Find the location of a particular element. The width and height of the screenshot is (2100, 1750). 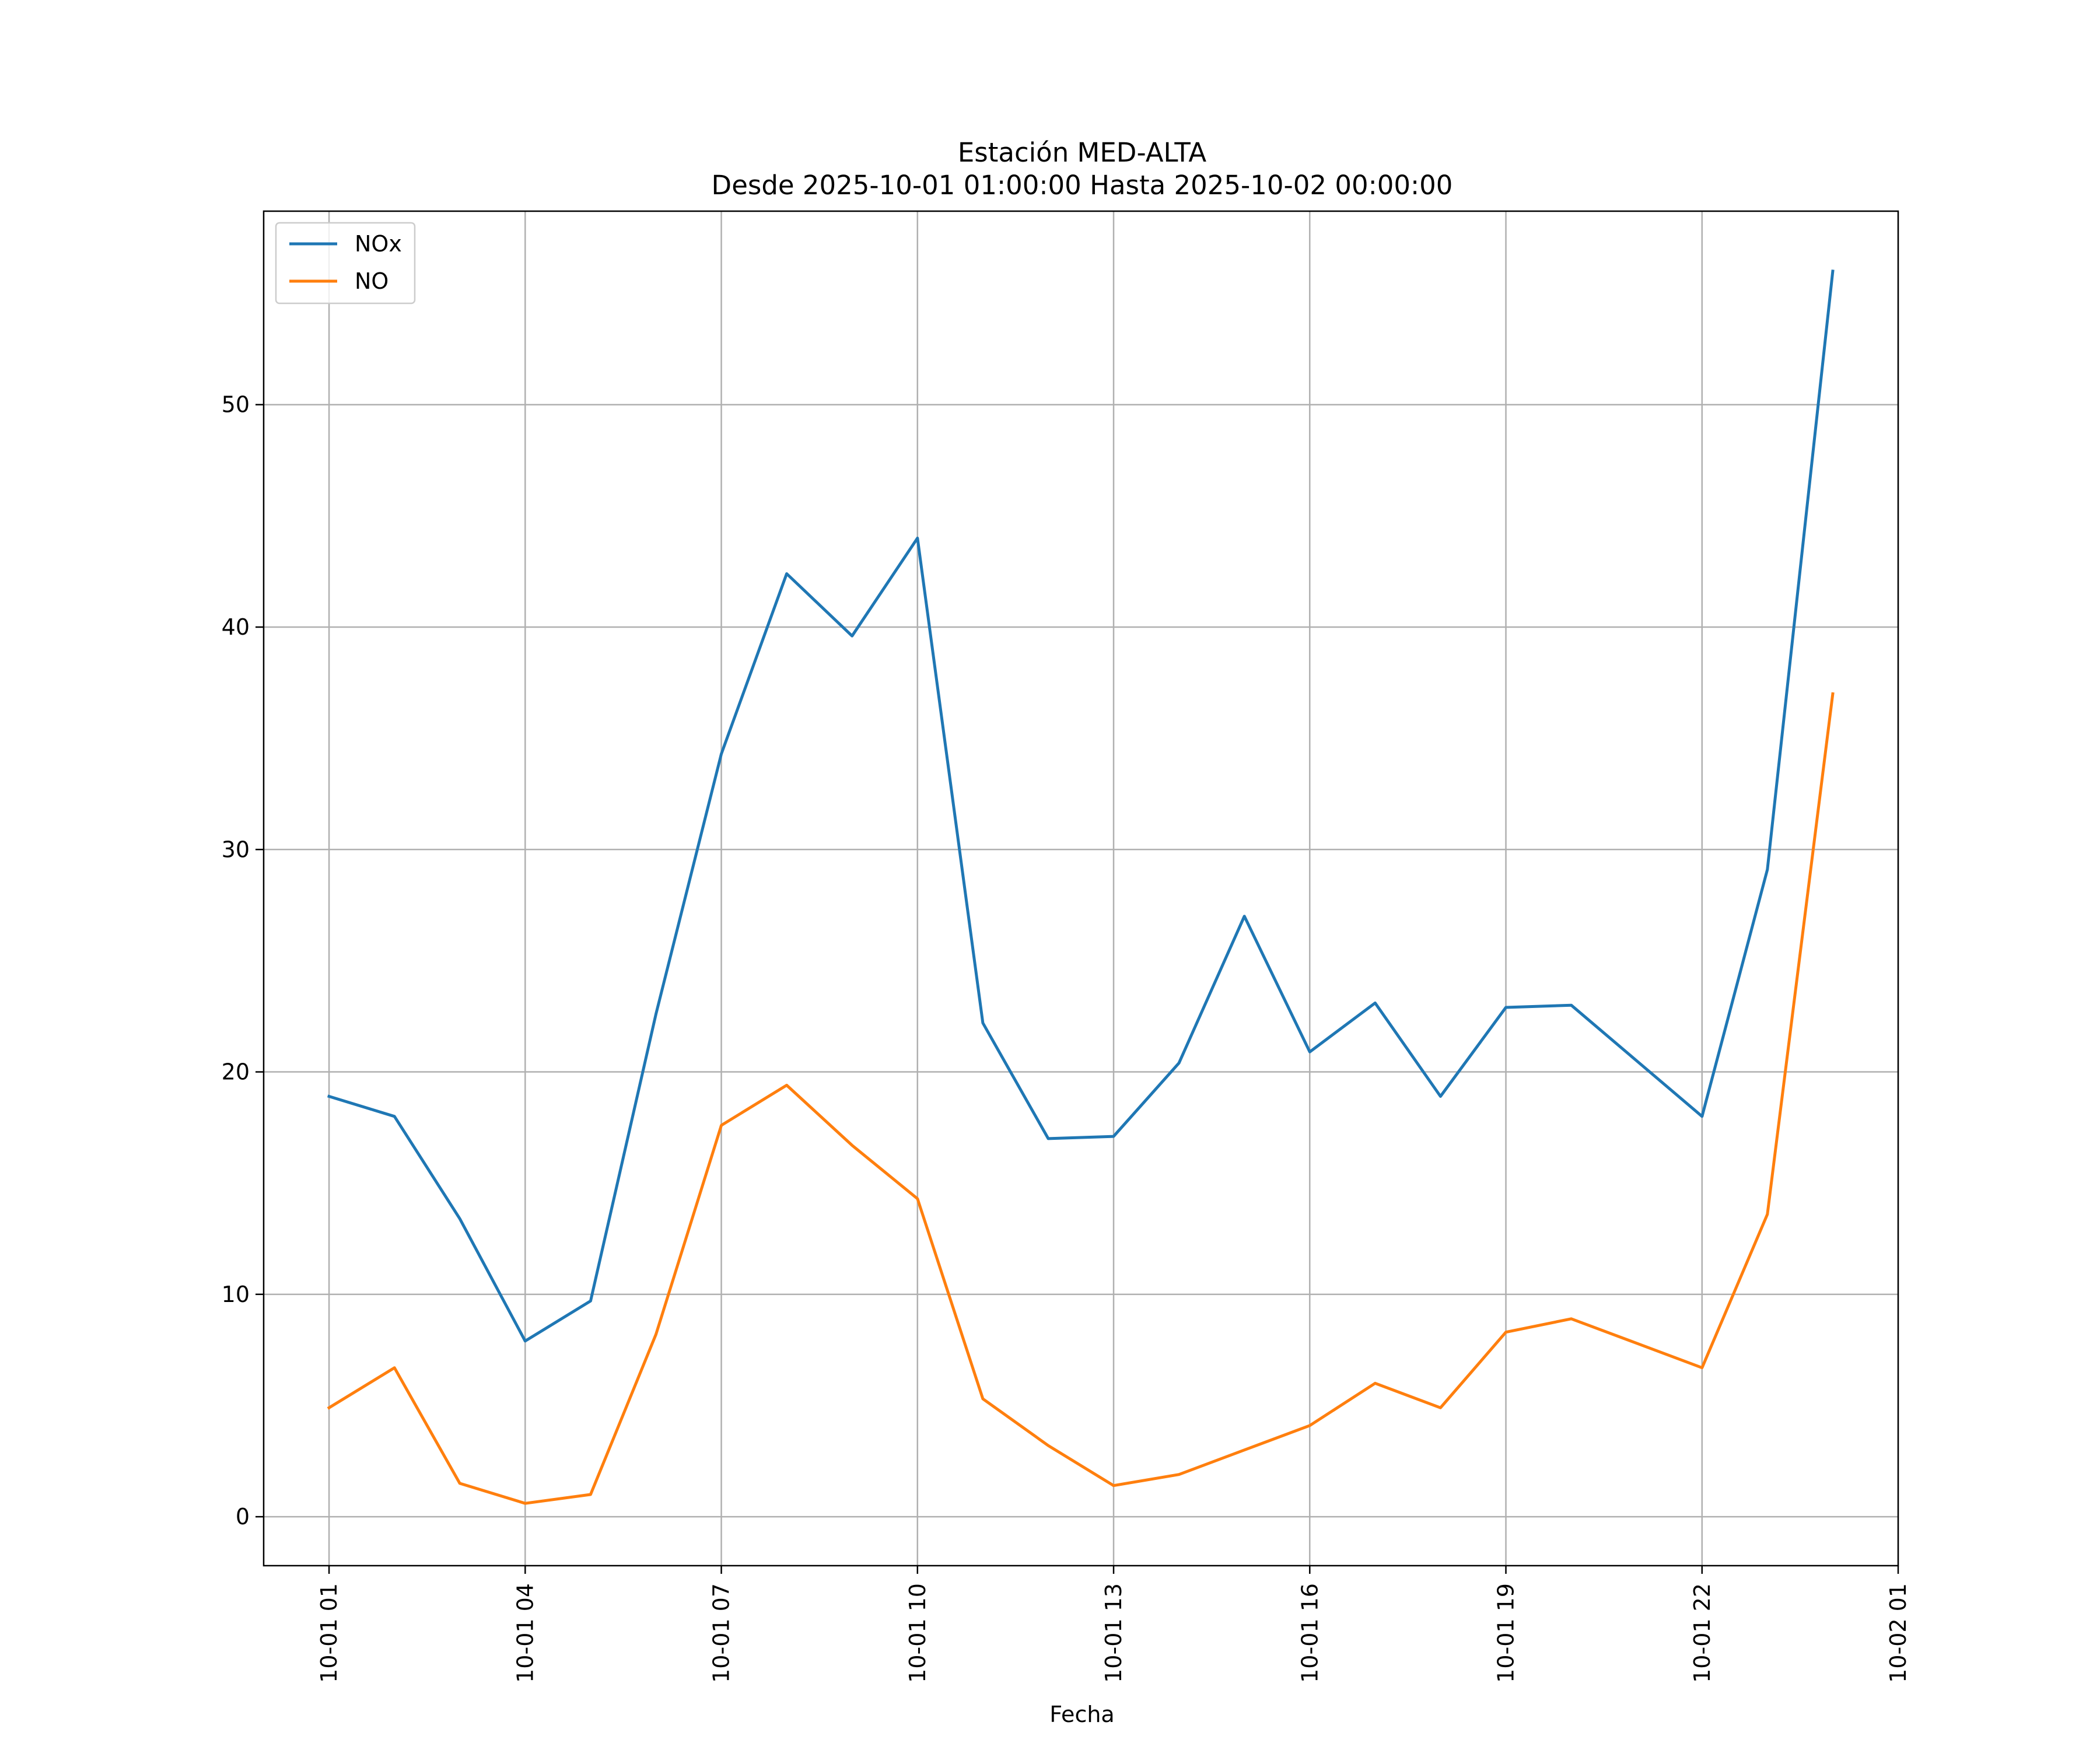

y-tick-label: 40 is located at coordinates (236, 627).